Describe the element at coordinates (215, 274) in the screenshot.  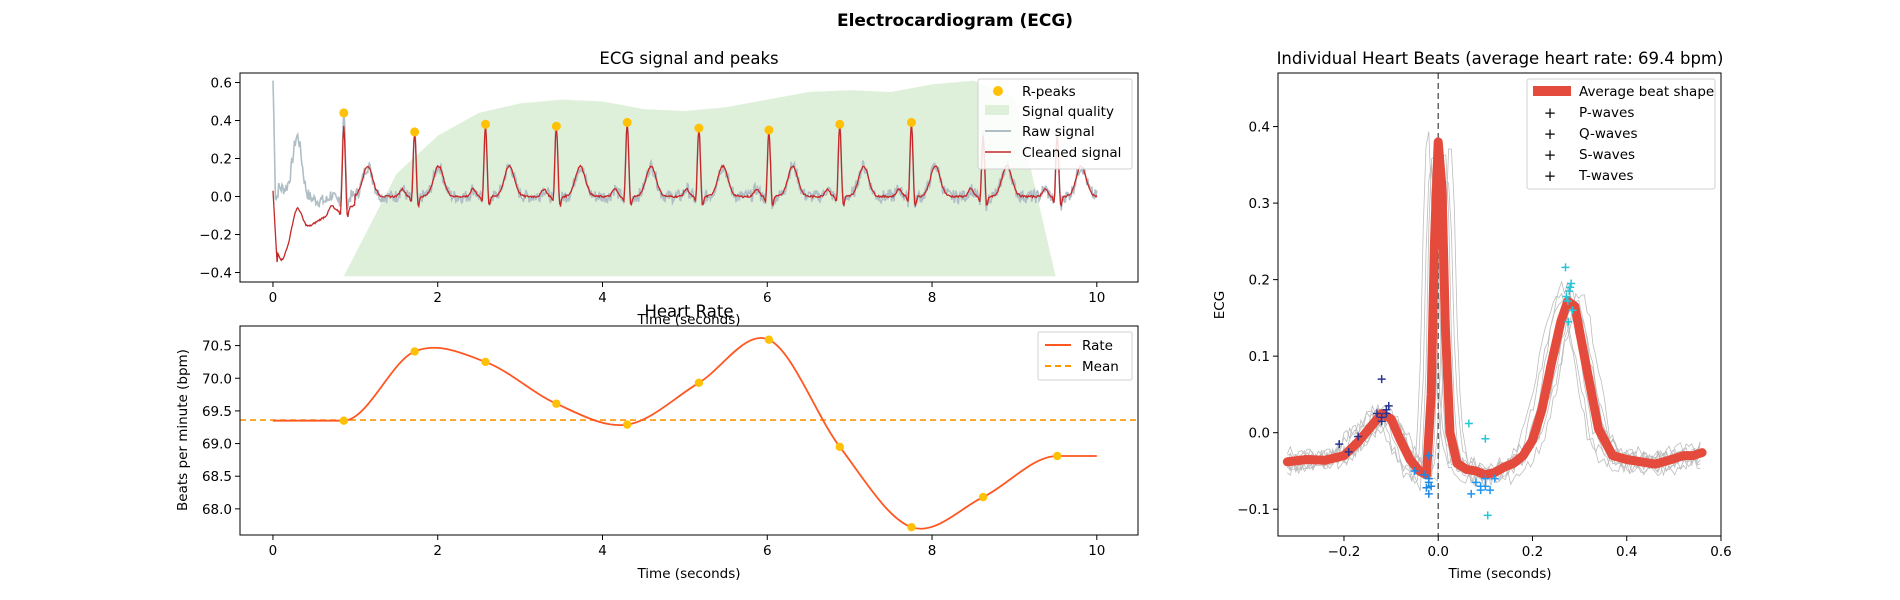
I see `ecg-ytick-label-0: −0.4` at that location.